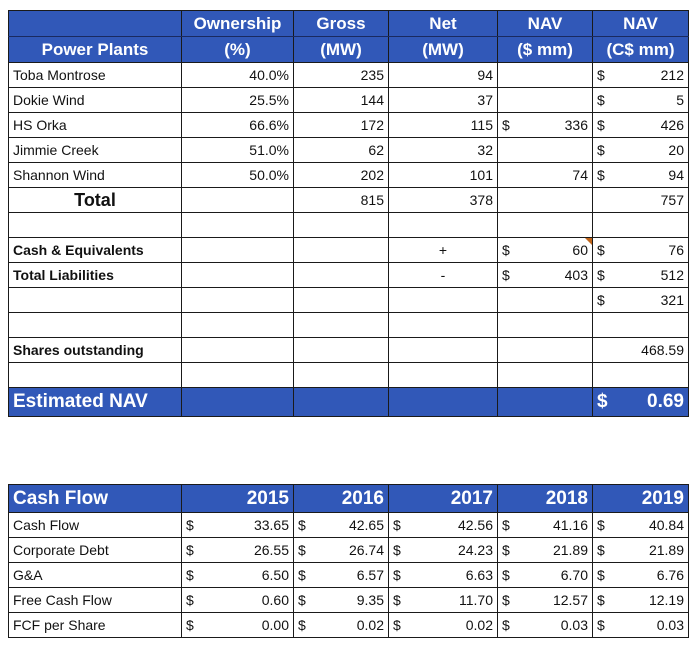  What do you see at coordinates (348, 300) in the screenshot?
I see `net-value-row: $321` at bounding box center [348, 300].